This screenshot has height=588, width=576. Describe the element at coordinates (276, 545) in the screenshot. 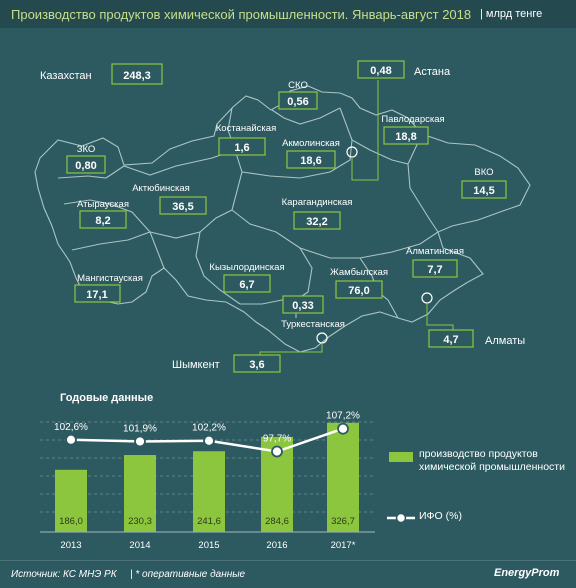

I see `category-3: 2016` at that location.